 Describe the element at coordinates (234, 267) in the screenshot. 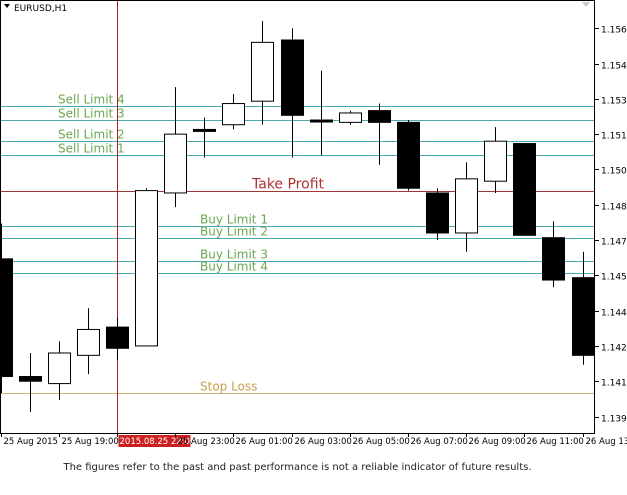

I see `level-label: Buy Limit 4` at that location.